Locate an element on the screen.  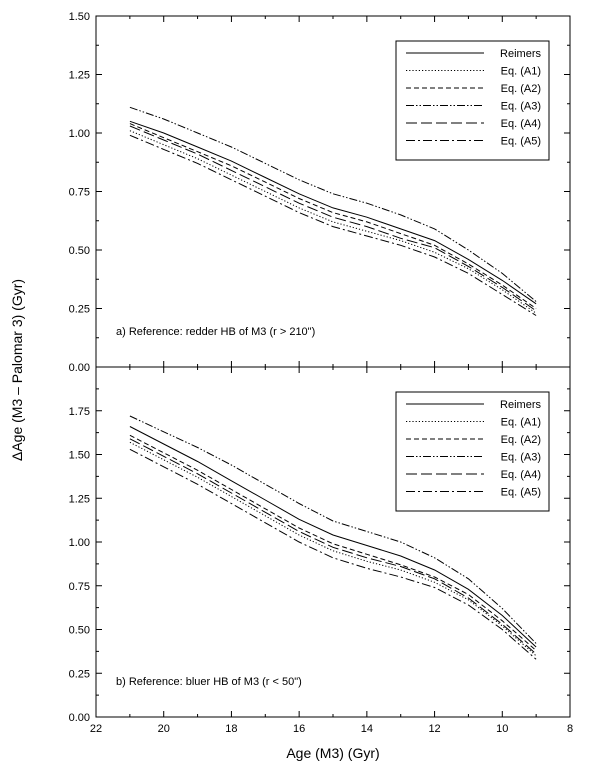
x-tick-label: 8 is located at coordinates (570, 729).